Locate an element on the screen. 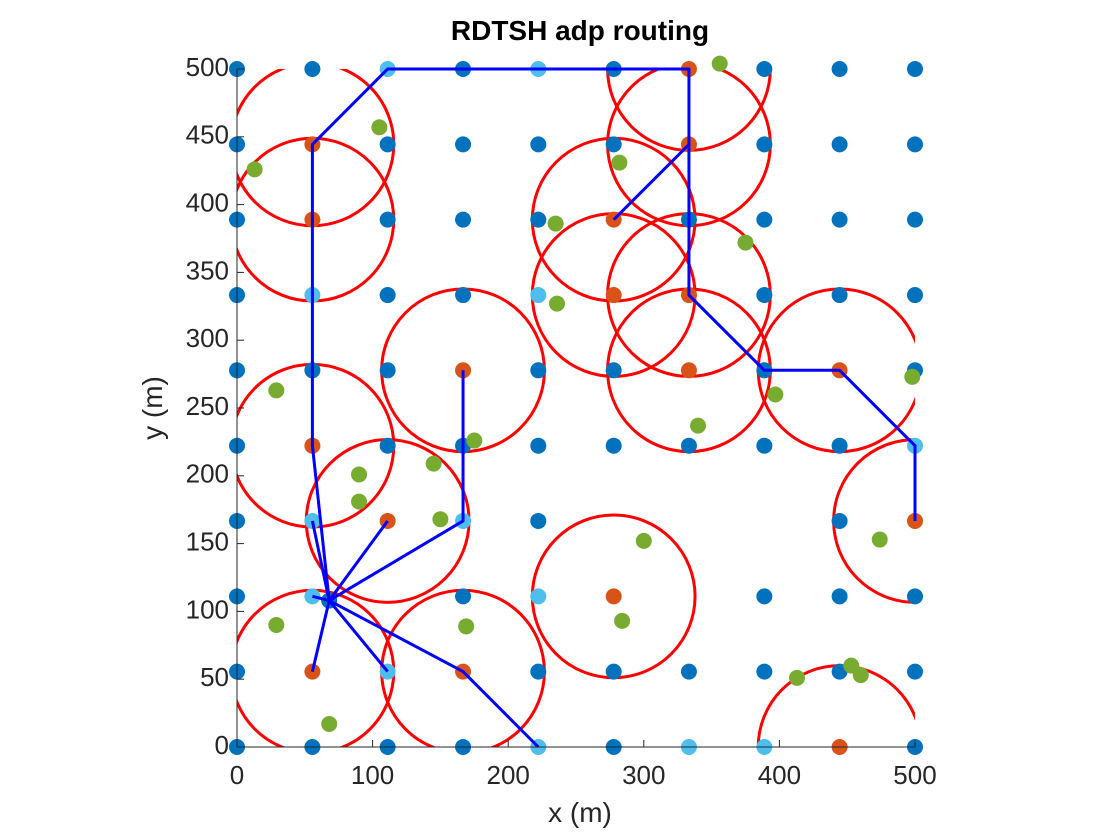 This screenshot has width=1120, height=840. y-tick-label: 250 is located at coordinates (207, 406).